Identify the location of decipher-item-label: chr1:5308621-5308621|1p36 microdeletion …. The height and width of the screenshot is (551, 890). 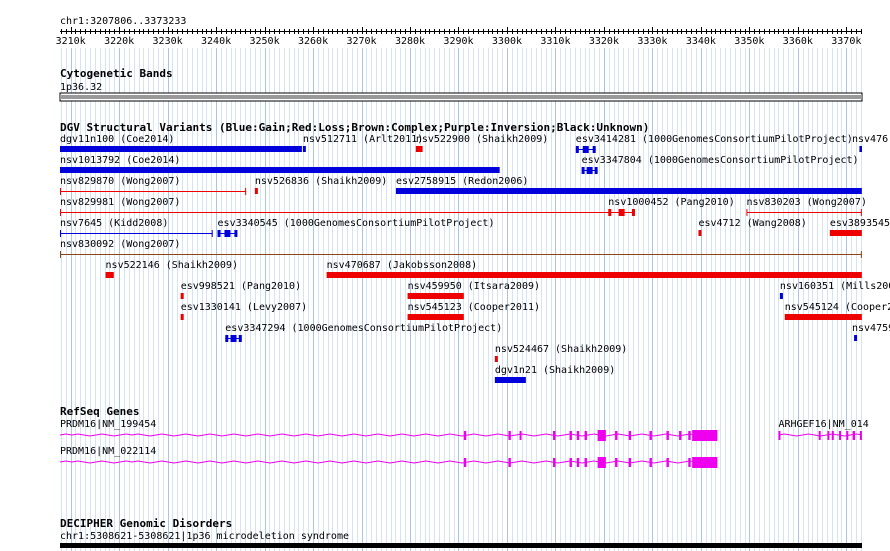
(204, 536).